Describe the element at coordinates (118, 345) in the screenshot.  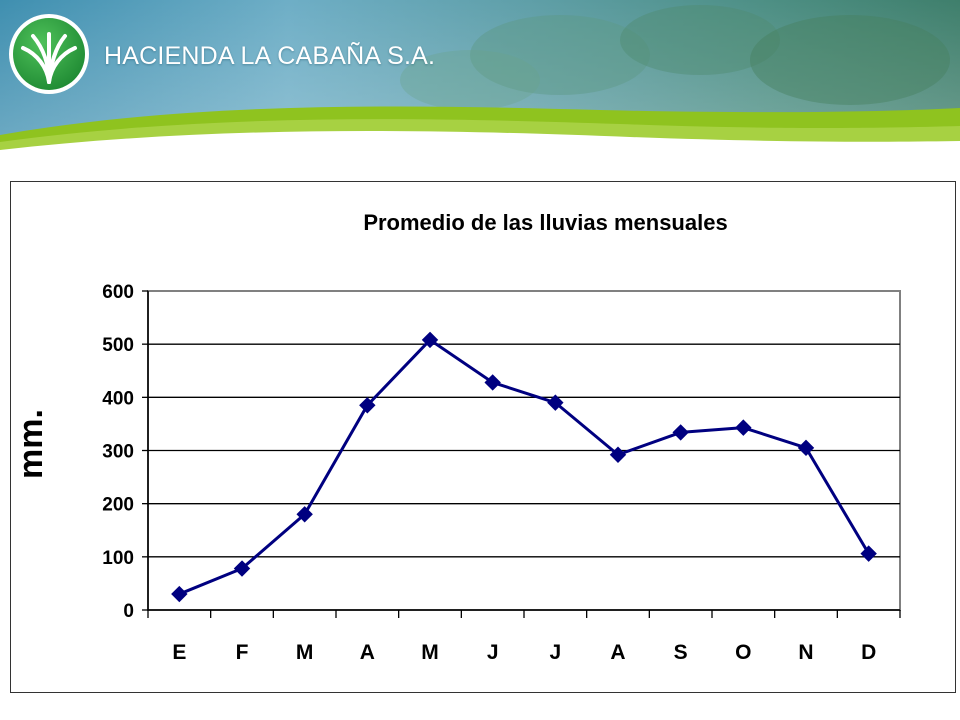
I see `y-tick-label: 500` at that location.